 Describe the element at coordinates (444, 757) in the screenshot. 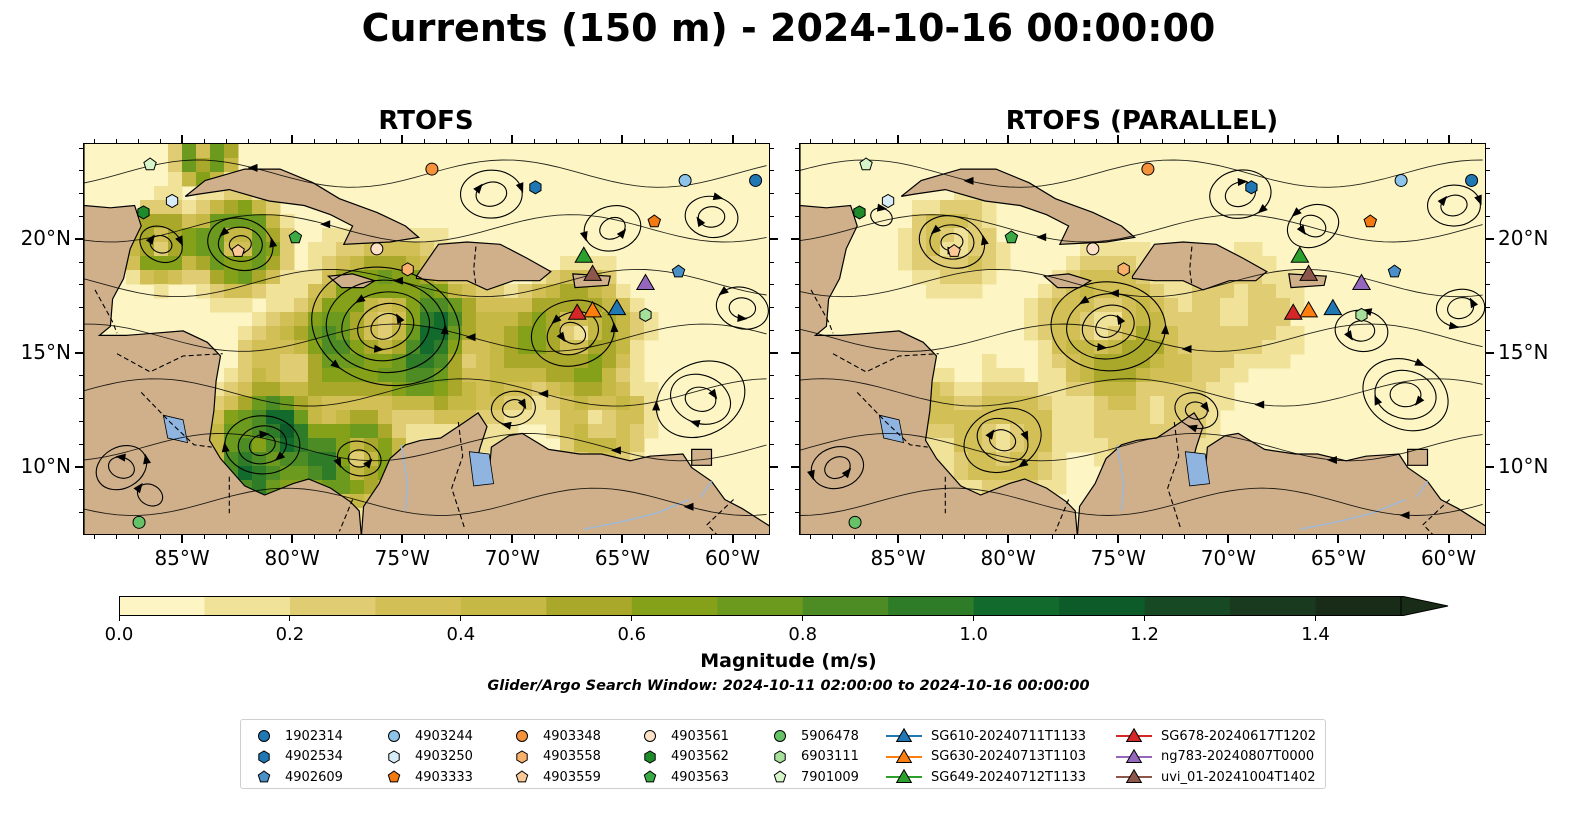

I see `legend-label: 4903250` at that location.